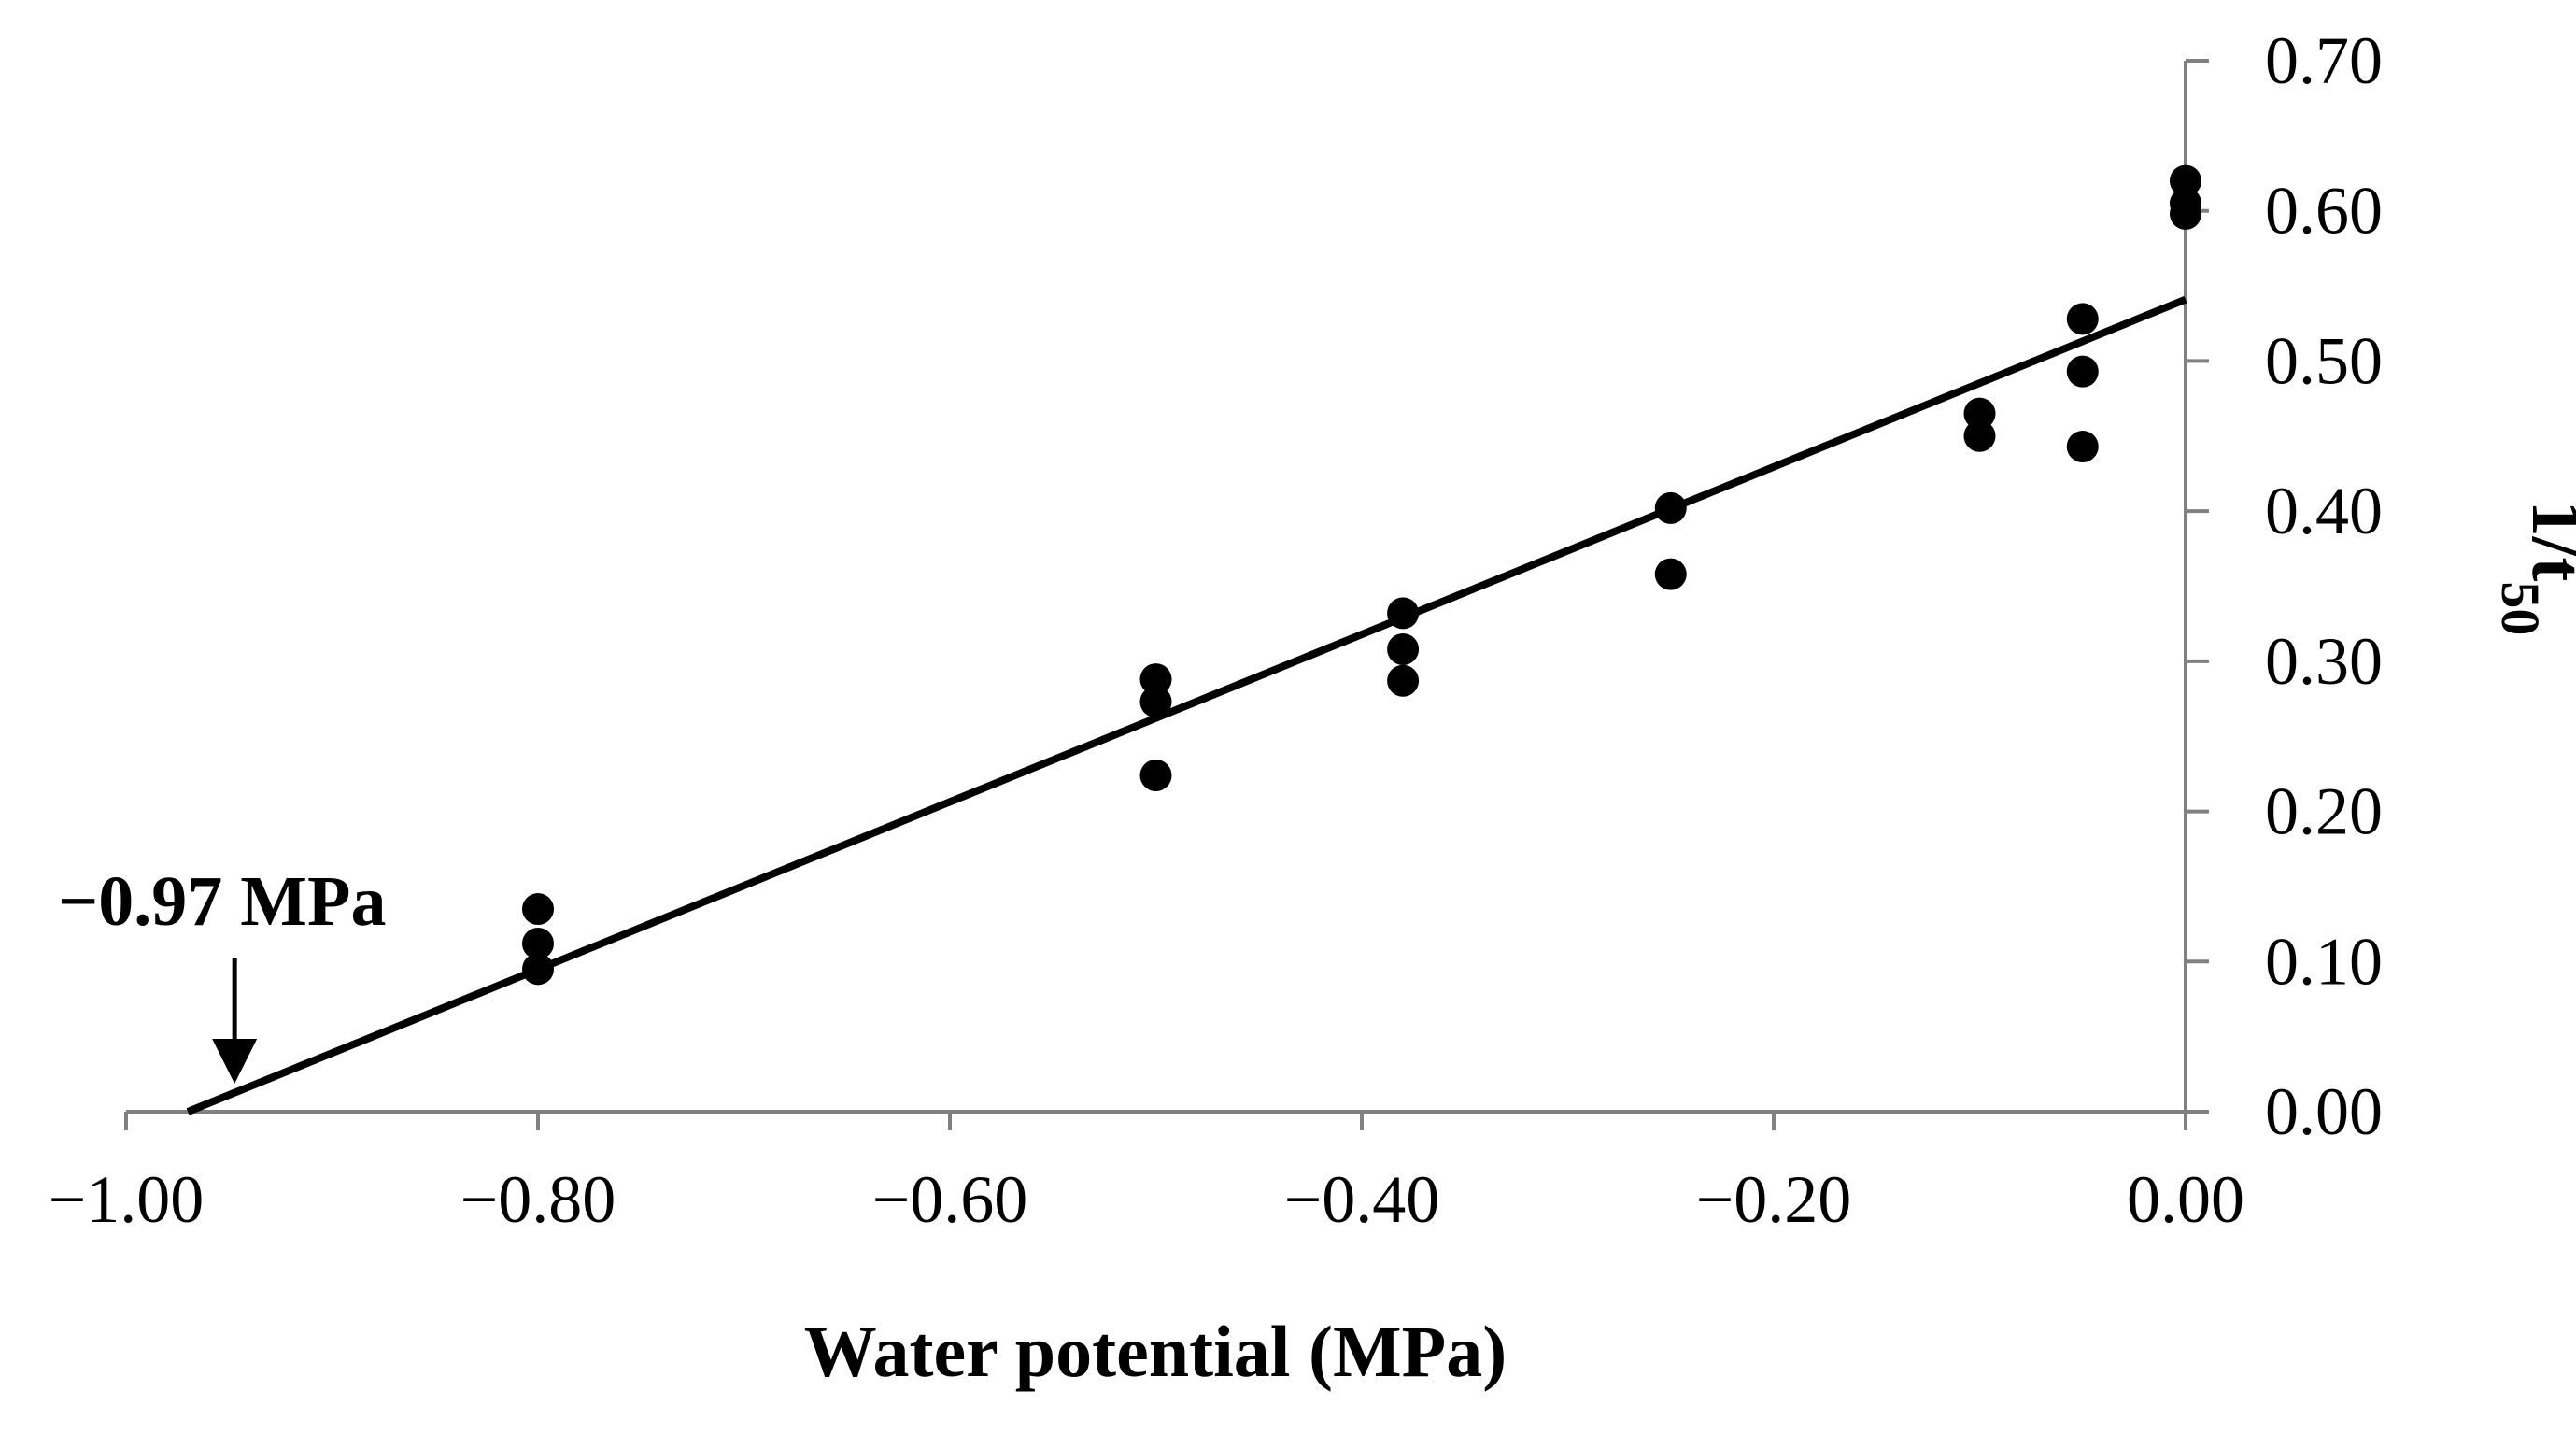 The width and height of the screenshot is (2576, 1434). What do you see at coordinates (2324, 812) in the screenshot?
I see `y-tick-label: 0.20` at bounding box center [2324, 812].